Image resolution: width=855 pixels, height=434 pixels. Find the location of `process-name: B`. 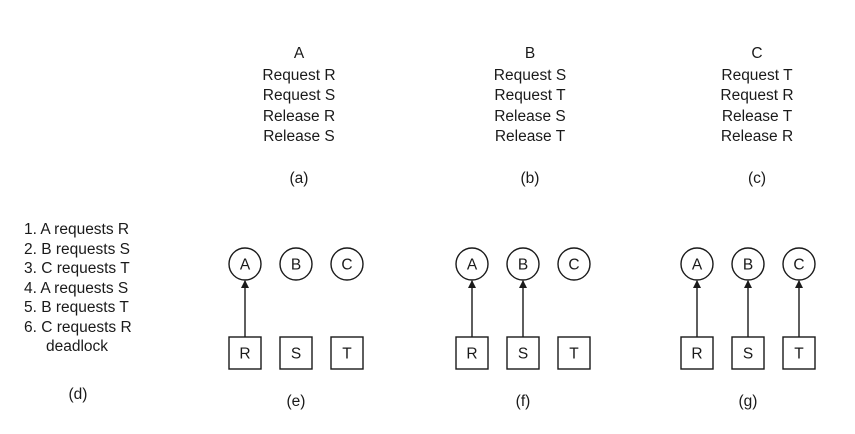

process-name: B is located at coordinates (530, 53).